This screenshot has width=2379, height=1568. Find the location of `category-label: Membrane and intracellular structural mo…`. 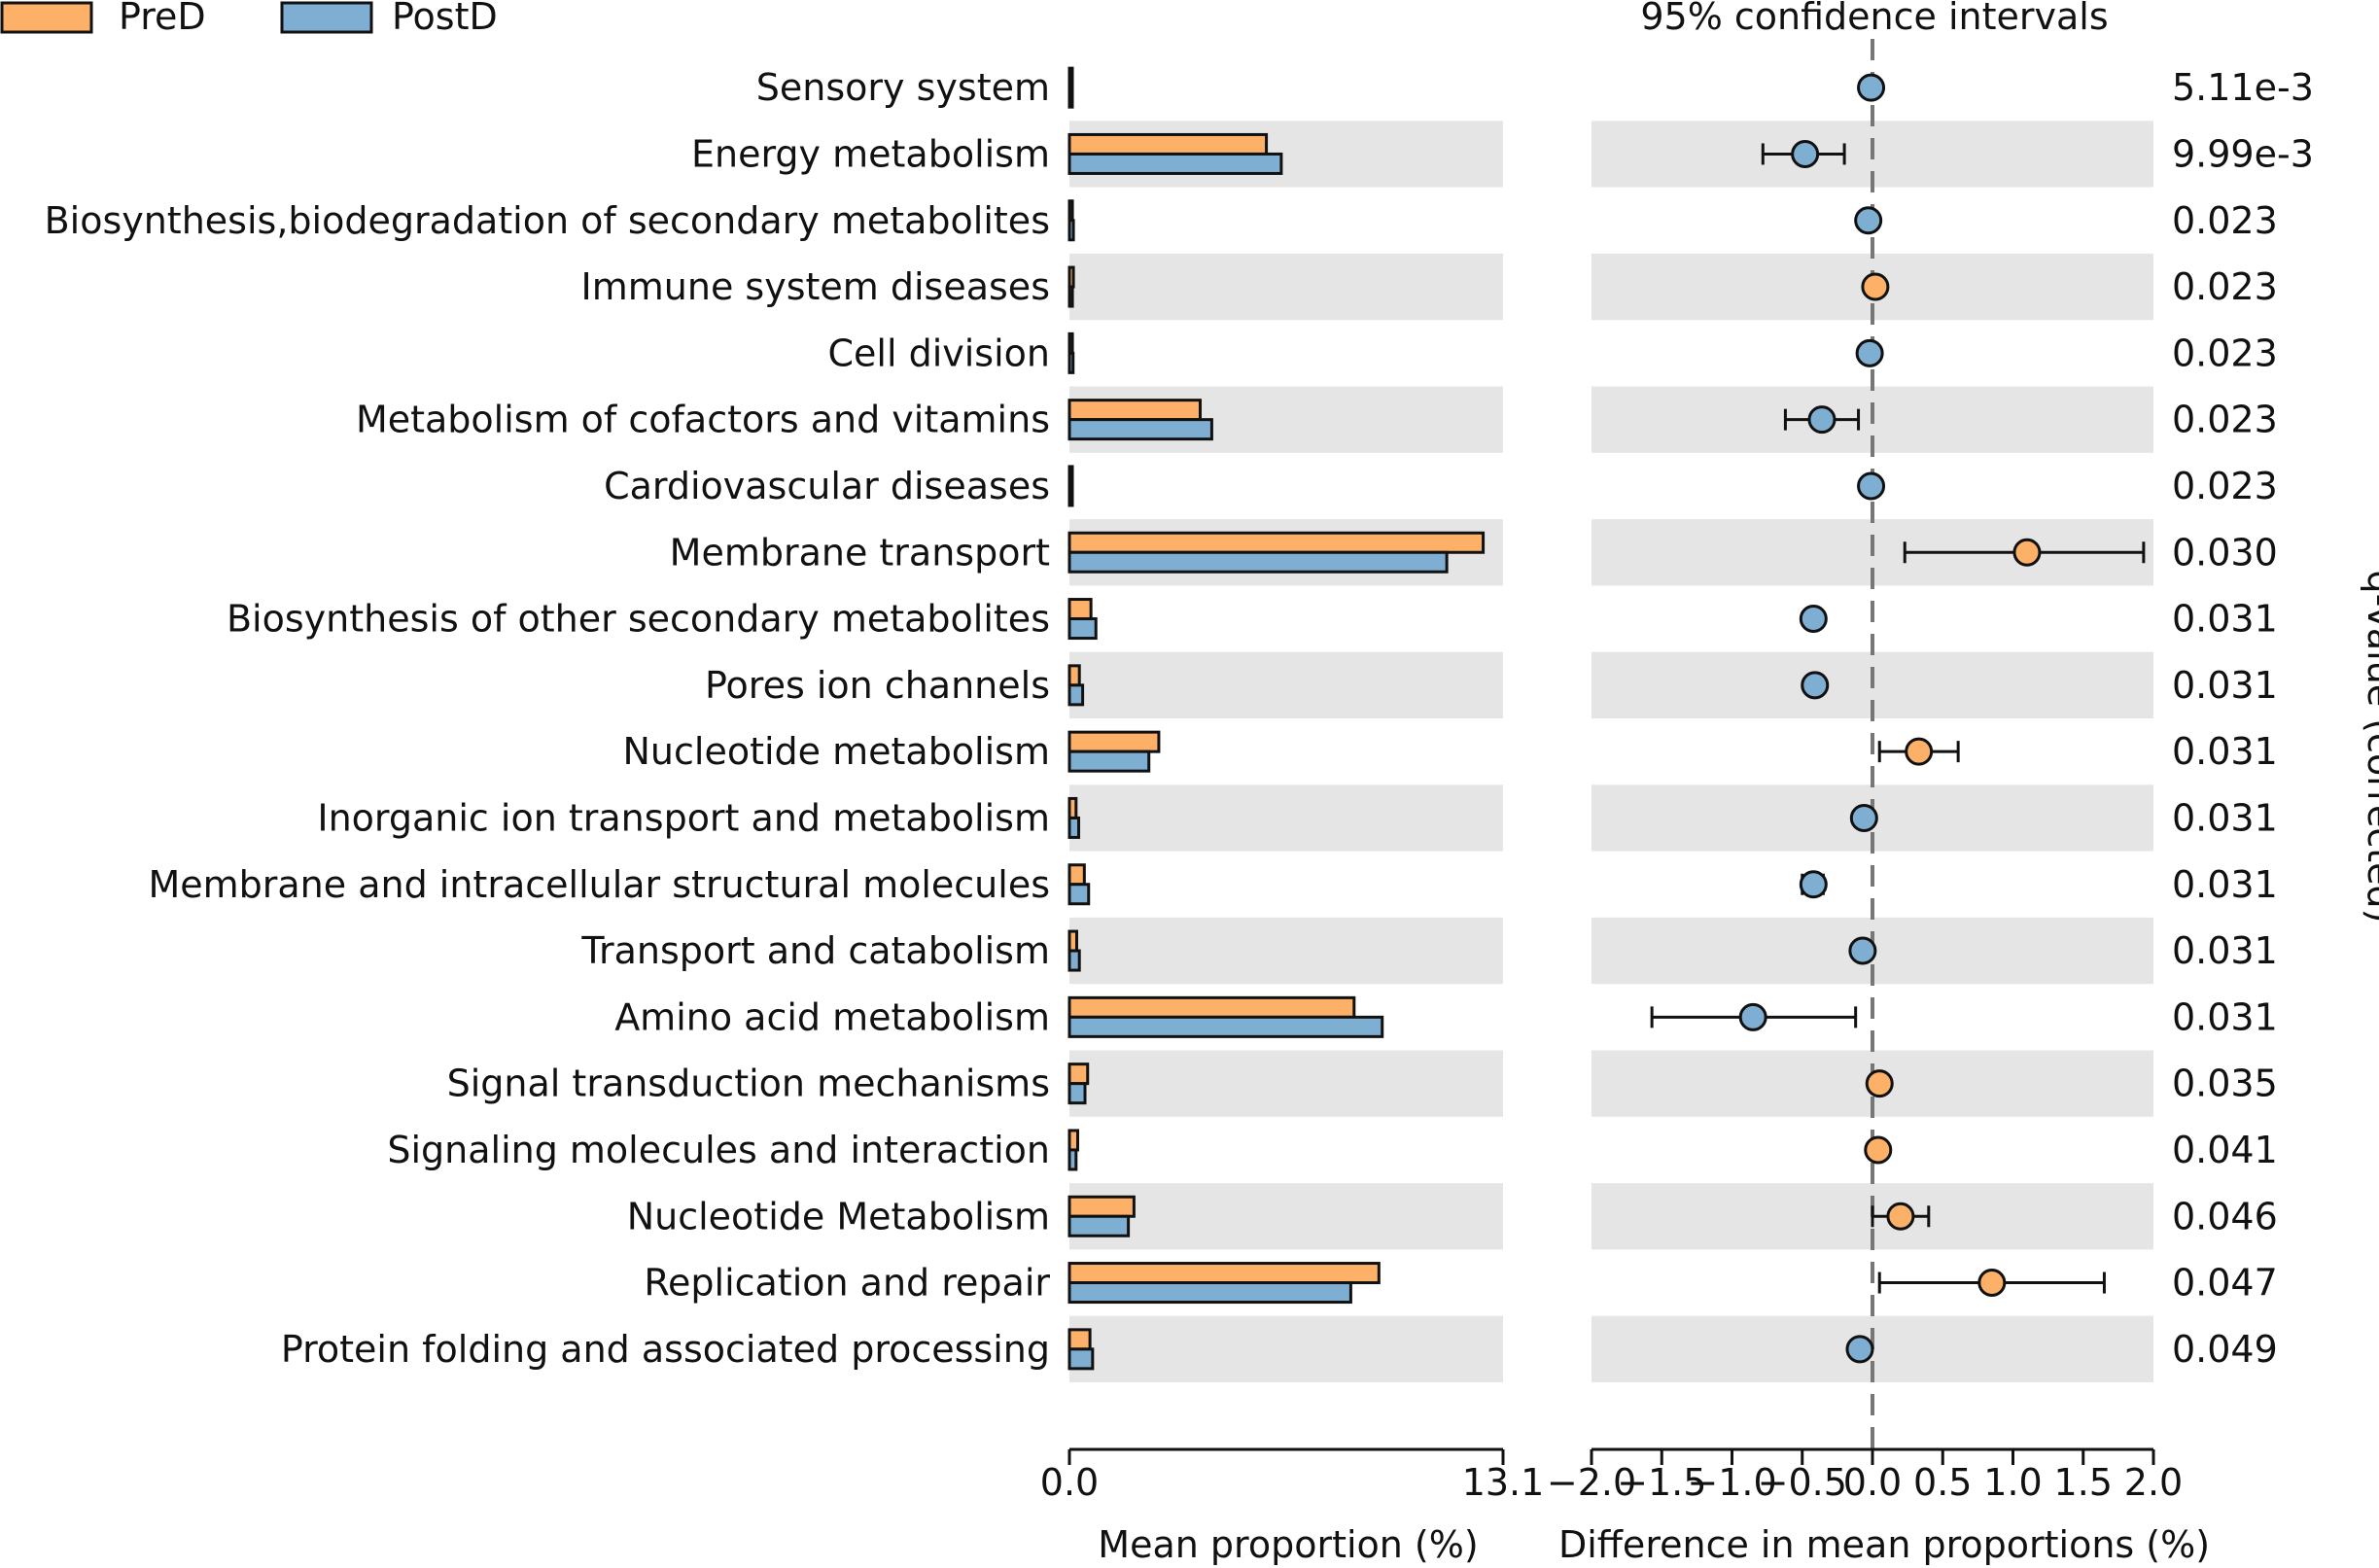

category-label: Membrane and intracellular structural mo… is located at coordinates (599, 884).